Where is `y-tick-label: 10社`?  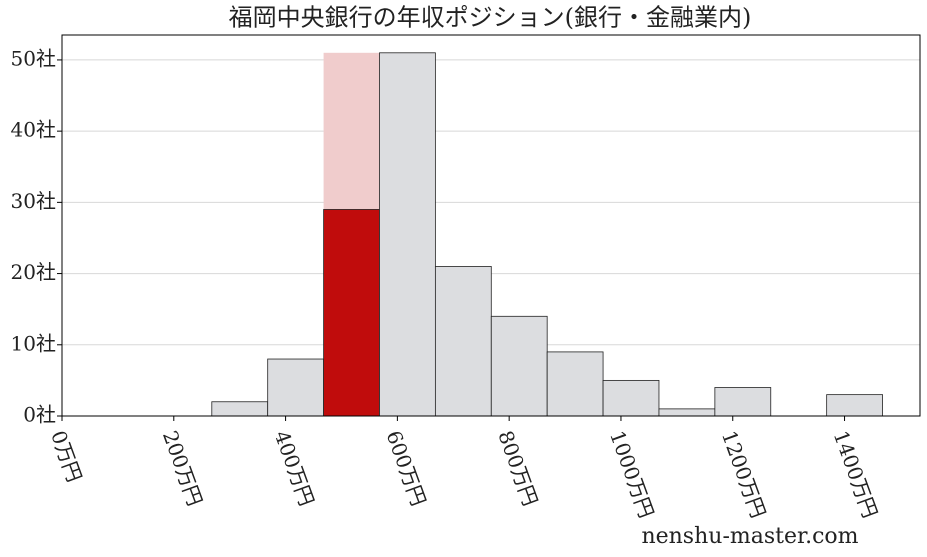
y-tick-label: 10社 is located at coordinates (33, 343).